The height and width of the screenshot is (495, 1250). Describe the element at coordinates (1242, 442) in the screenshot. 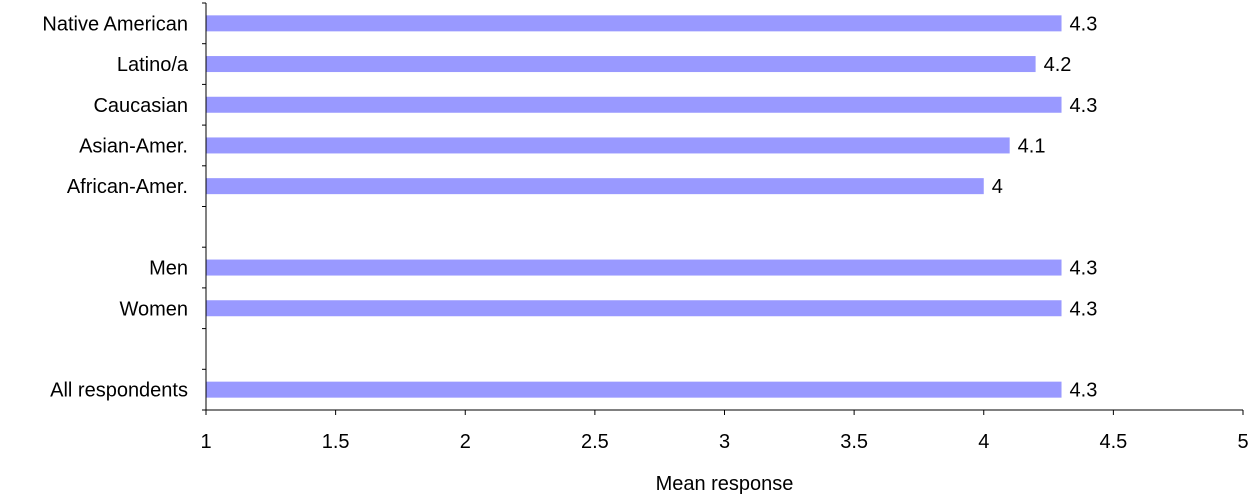

I see `x-tick-label: 5` at that location.